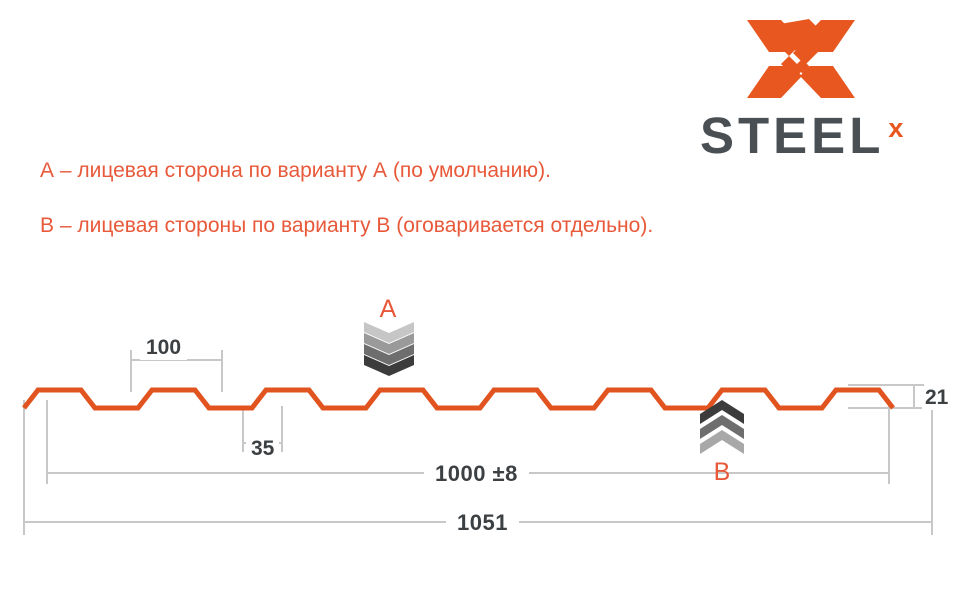 The height and width of the screenshot is (593, 970). What do you see at coordinates (263, 449) in the screenshot?
I see `dimension-label-valley: 35` at bounding box center [263, 449].